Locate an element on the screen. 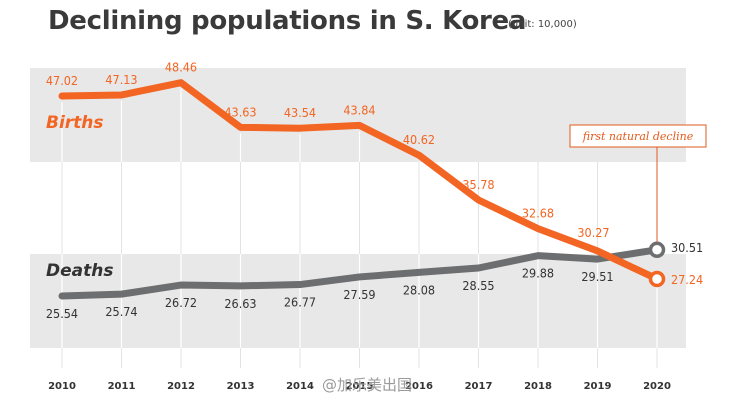  deaths-value-label: 29.88 is located at coordinates (538, 273).